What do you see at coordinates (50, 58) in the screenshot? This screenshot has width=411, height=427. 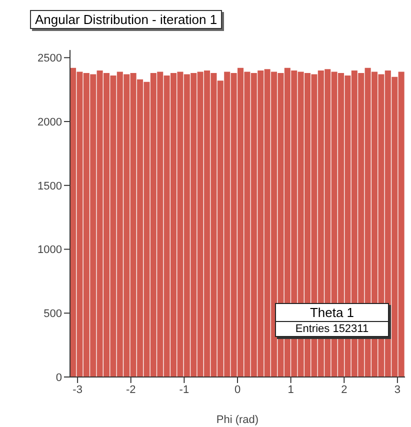 I see `y-tick-label: 2500` at bounding box center [50, 58].